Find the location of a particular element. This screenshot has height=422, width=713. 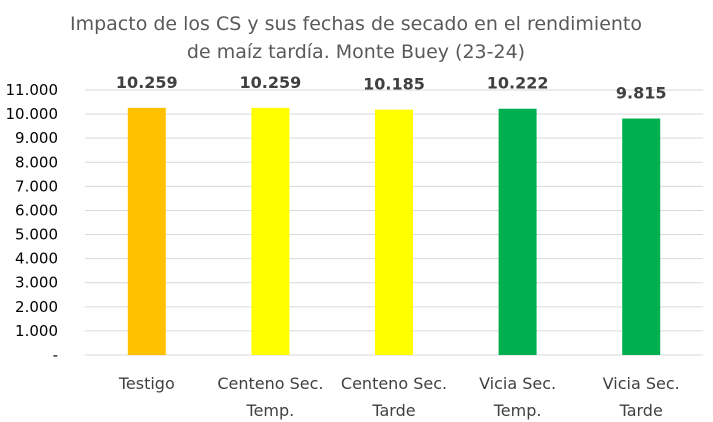

y-tick-label: 3.000 is located at coordinates (36, 283).